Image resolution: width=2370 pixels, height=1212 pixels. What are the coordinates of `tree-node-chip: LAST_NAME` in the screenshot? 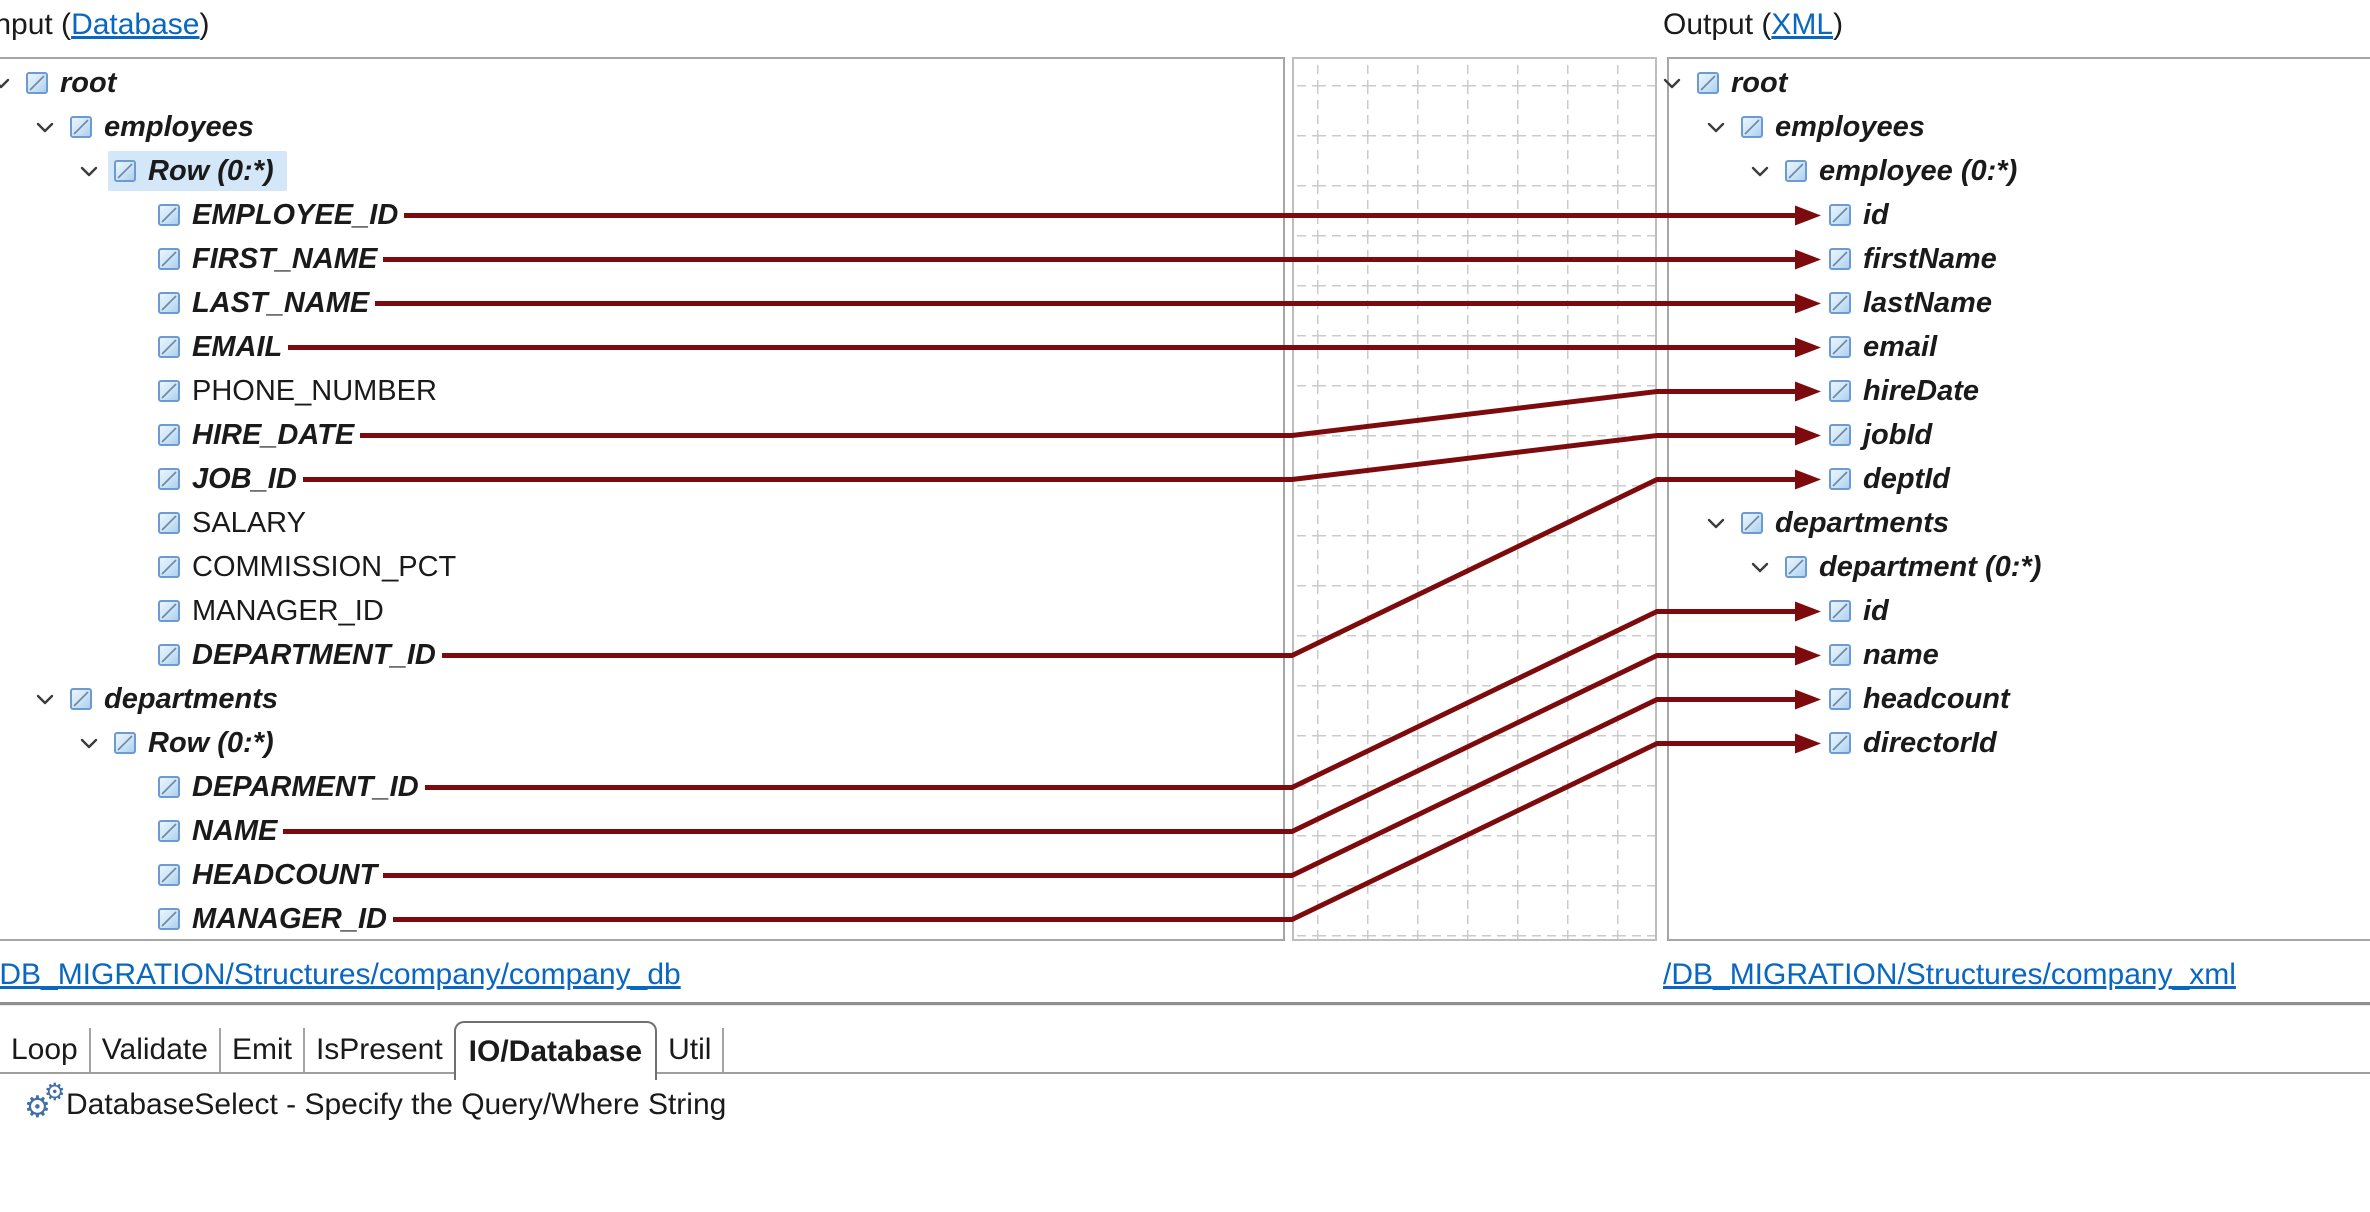 It's located at (267, 303).